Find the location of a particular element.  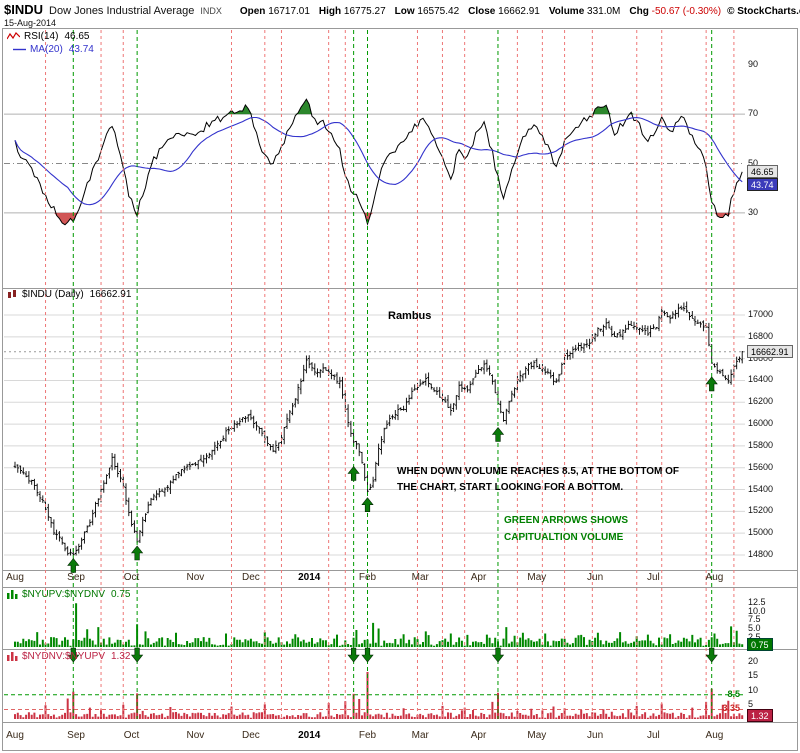

quote-field-low: Low 16575.42 is located at coordinates (427, 11).